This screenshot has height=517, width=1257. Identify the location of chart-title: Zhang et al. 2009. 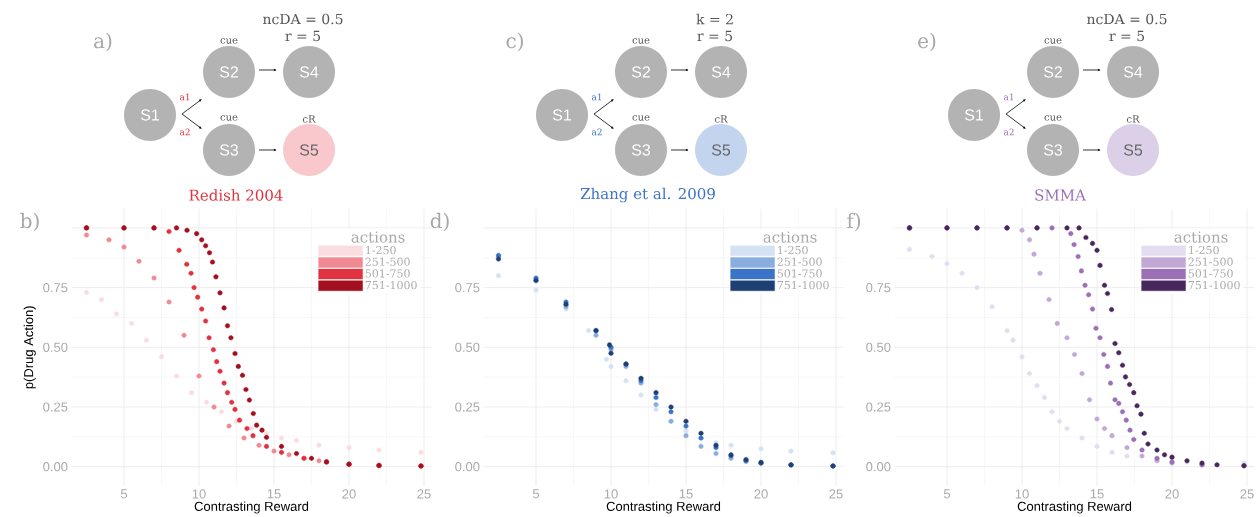
(647, 195).